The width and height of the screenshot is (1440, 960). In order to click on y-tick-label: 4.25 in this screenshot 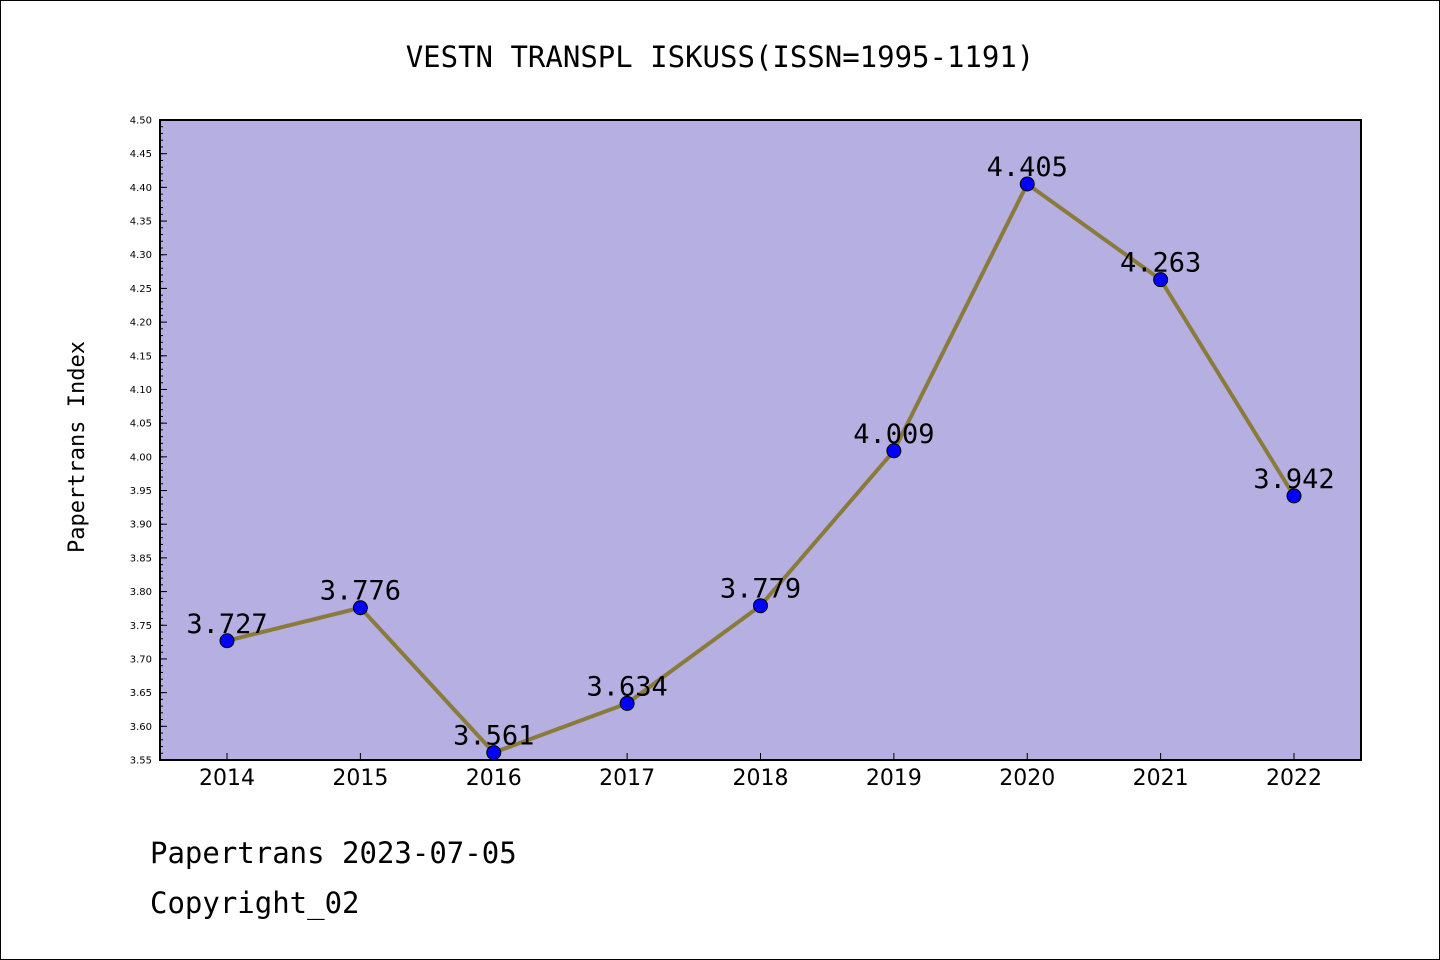, I will do `click(141, 289)`.